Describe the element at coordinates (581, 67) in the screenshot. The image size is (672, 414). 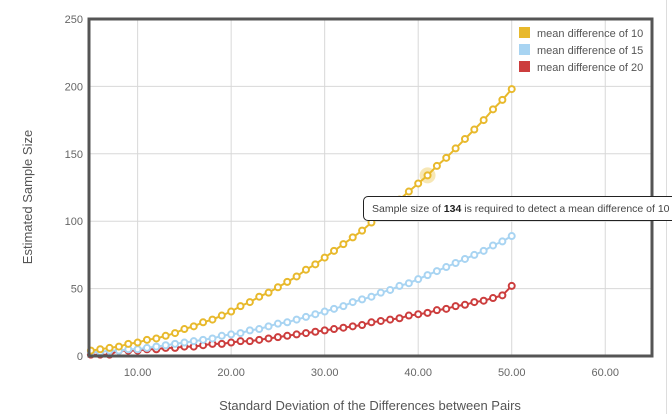
I see `legend-item: mean difference of 20` at that location.